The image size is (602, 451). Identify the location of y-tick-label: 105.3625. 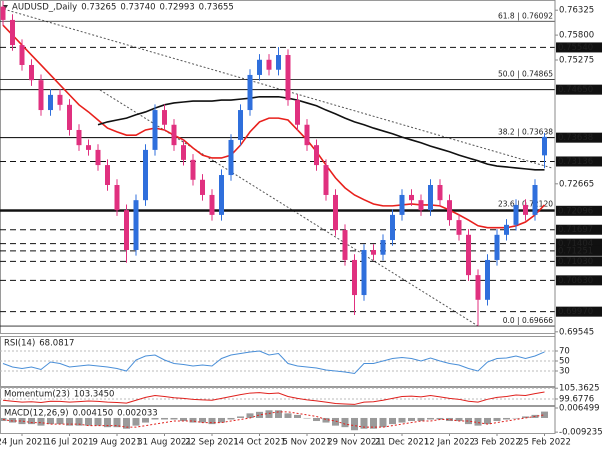
(579, 389).